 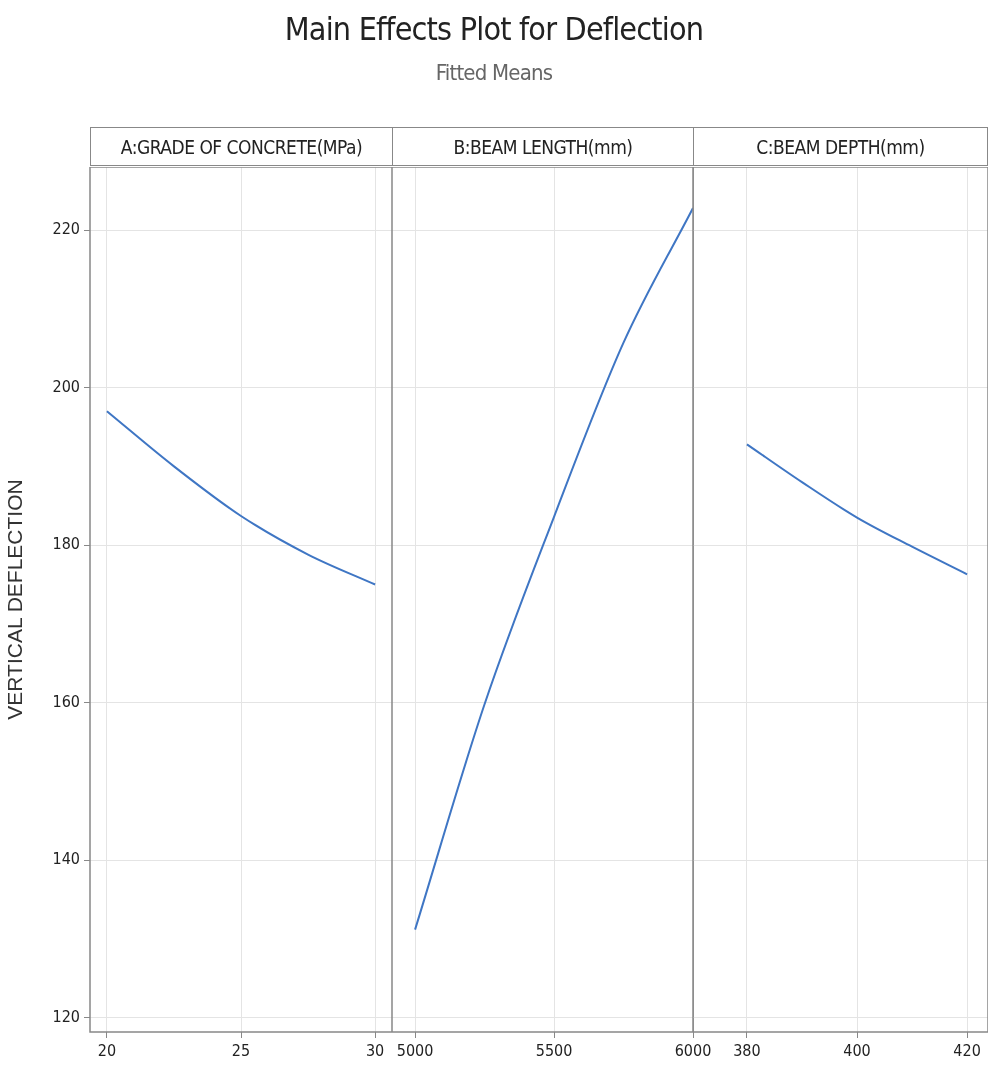 What do you see at coordinates (241, 146) in the screenshot?
I see `chart-title: A:GRADE OF CONCRETE(MPa)` at bounding box center [241, 146].